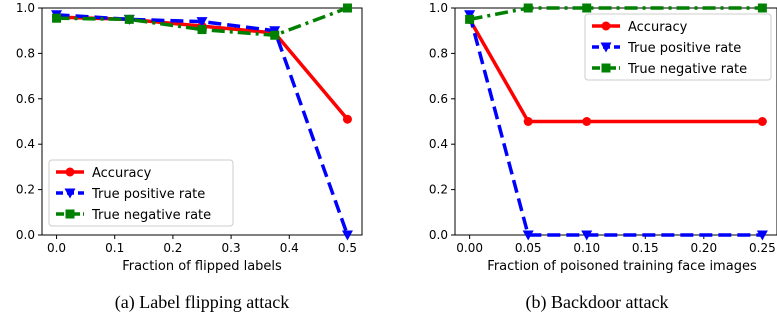  I want to click on x-tick-label: 0.00, so click(469, 248).